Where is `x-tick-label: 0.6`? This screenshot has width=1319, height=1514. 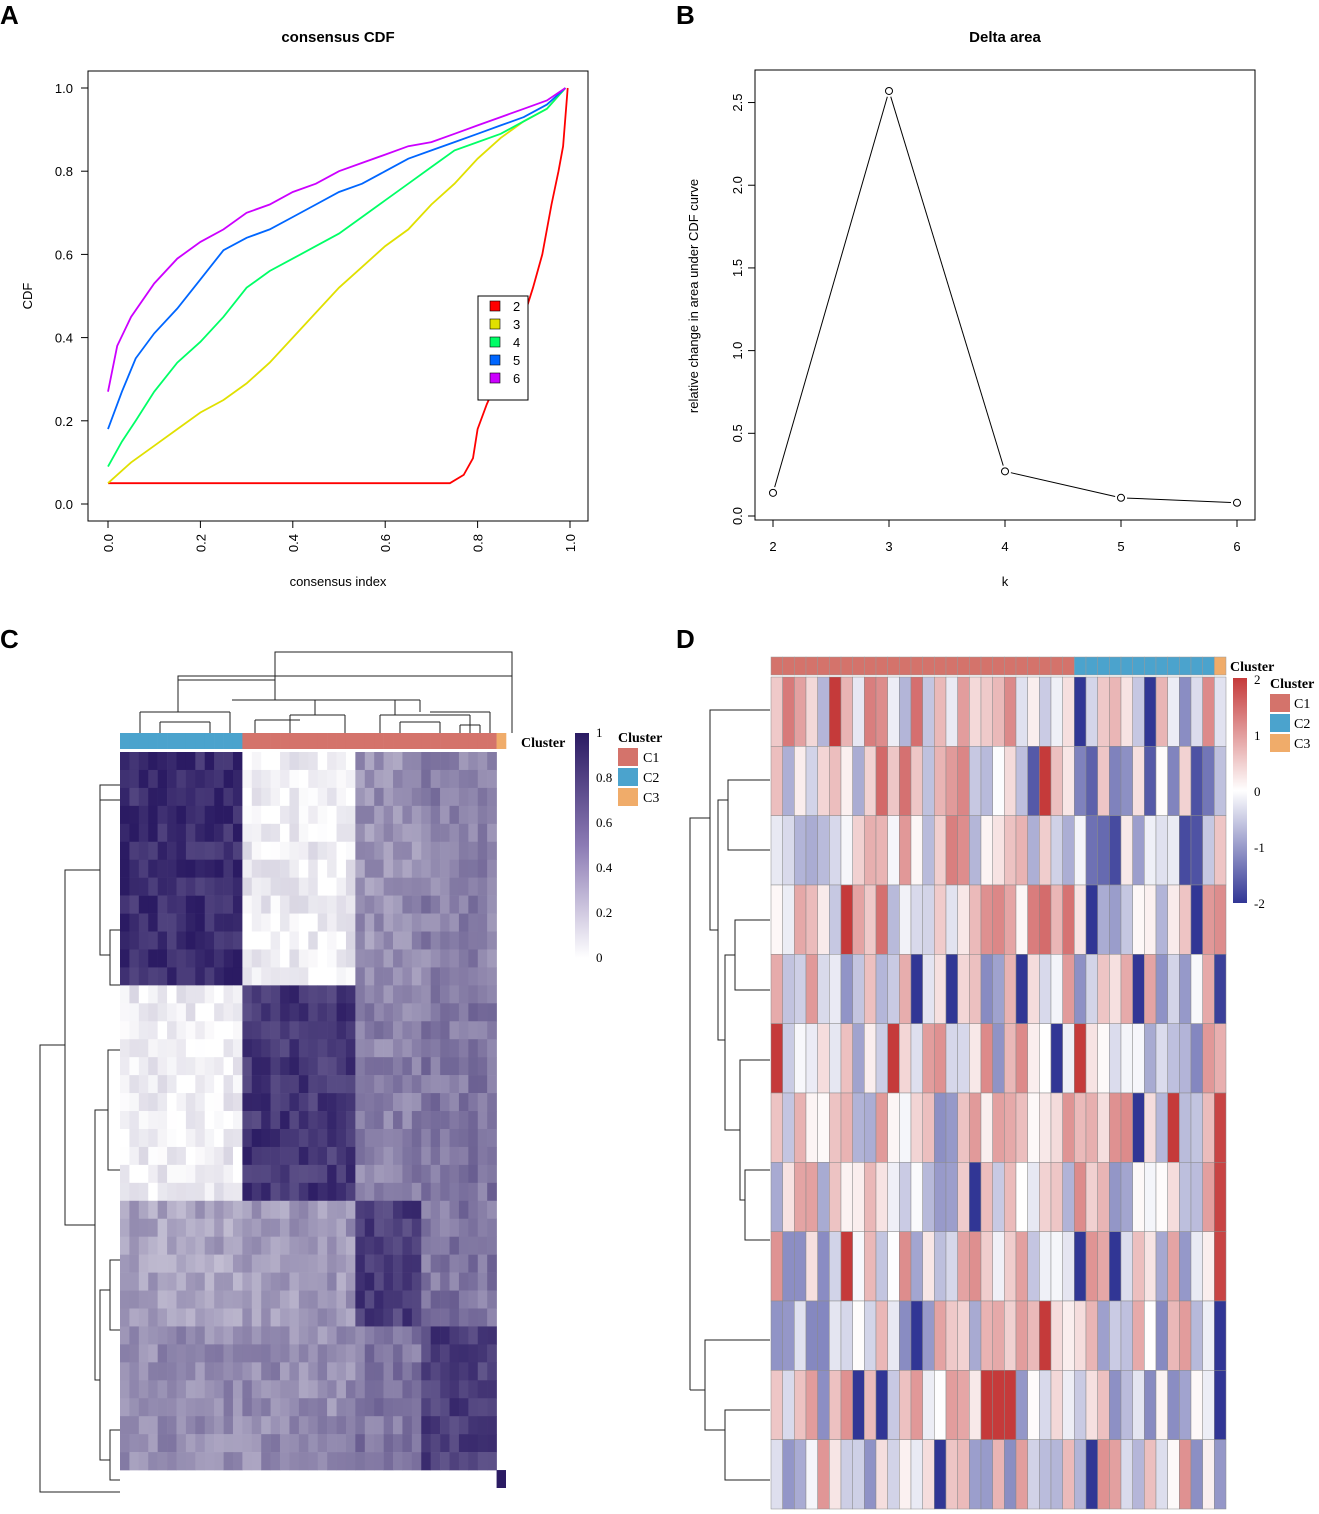 x-tick-label: 0.6 is located at coordinates (385, 543).